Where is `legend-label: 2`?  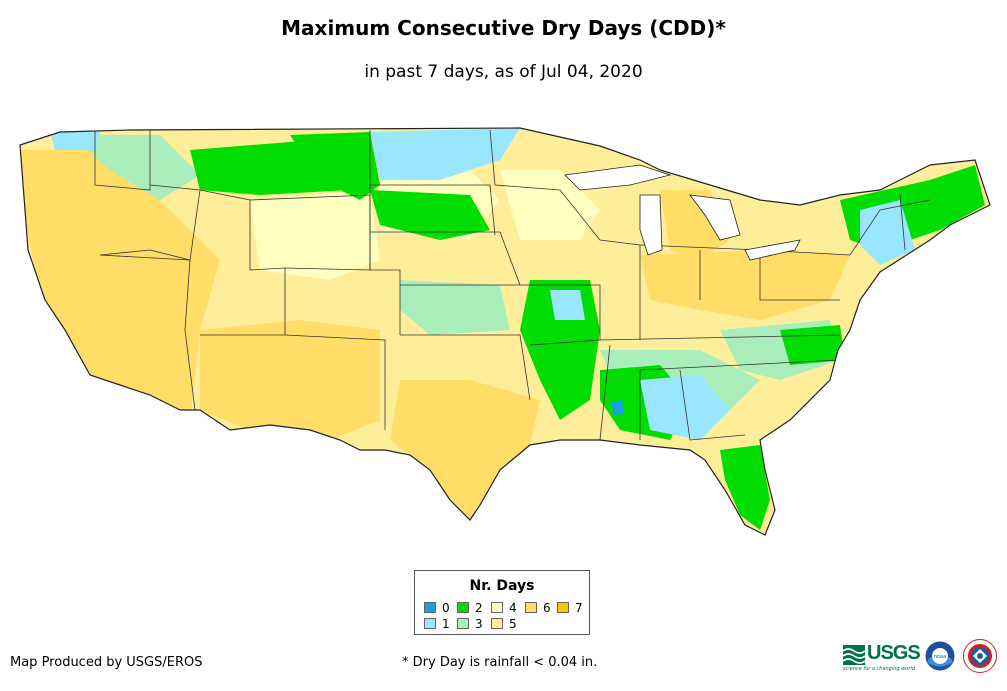 legend-label: 2 is located at coordinates (479, 608).